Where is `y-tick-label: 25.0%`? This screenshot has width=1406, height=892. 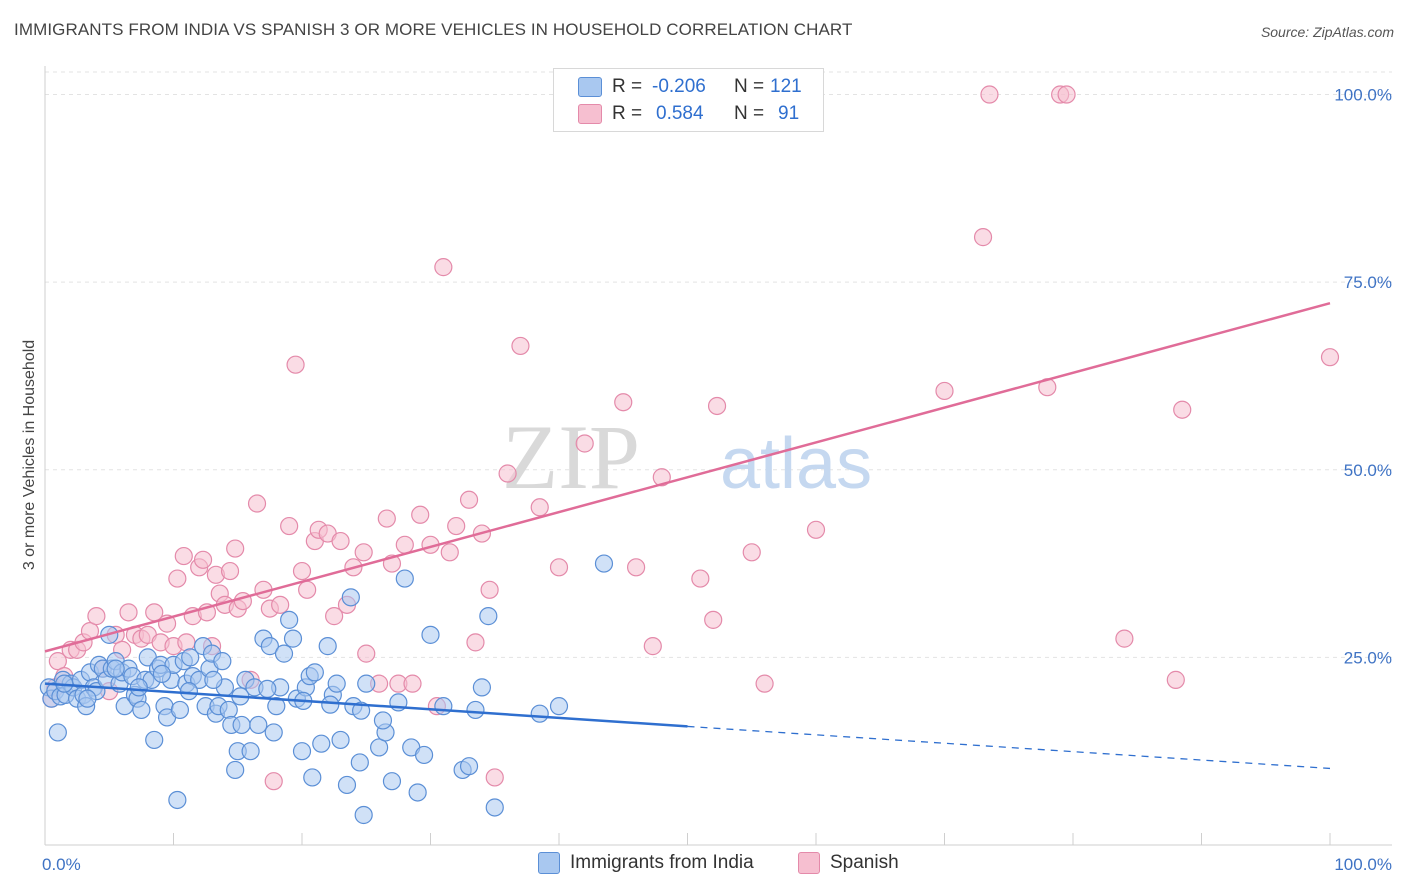 y-tick-label: 25.0% is located at coordinates (1368, 657).